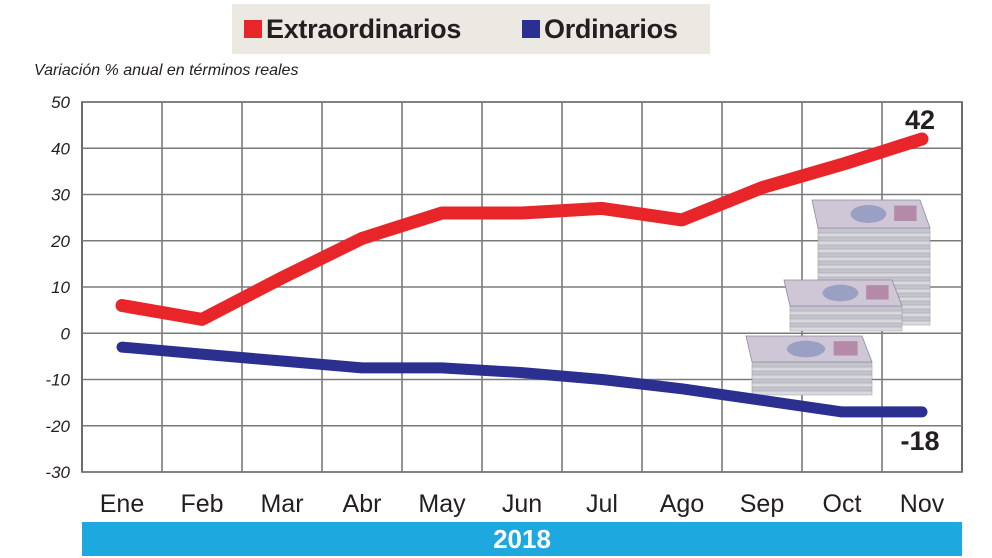  Describe the element at coordinates (66, 333) in the screenshot. I see `y-tick-label: 0` at that location.